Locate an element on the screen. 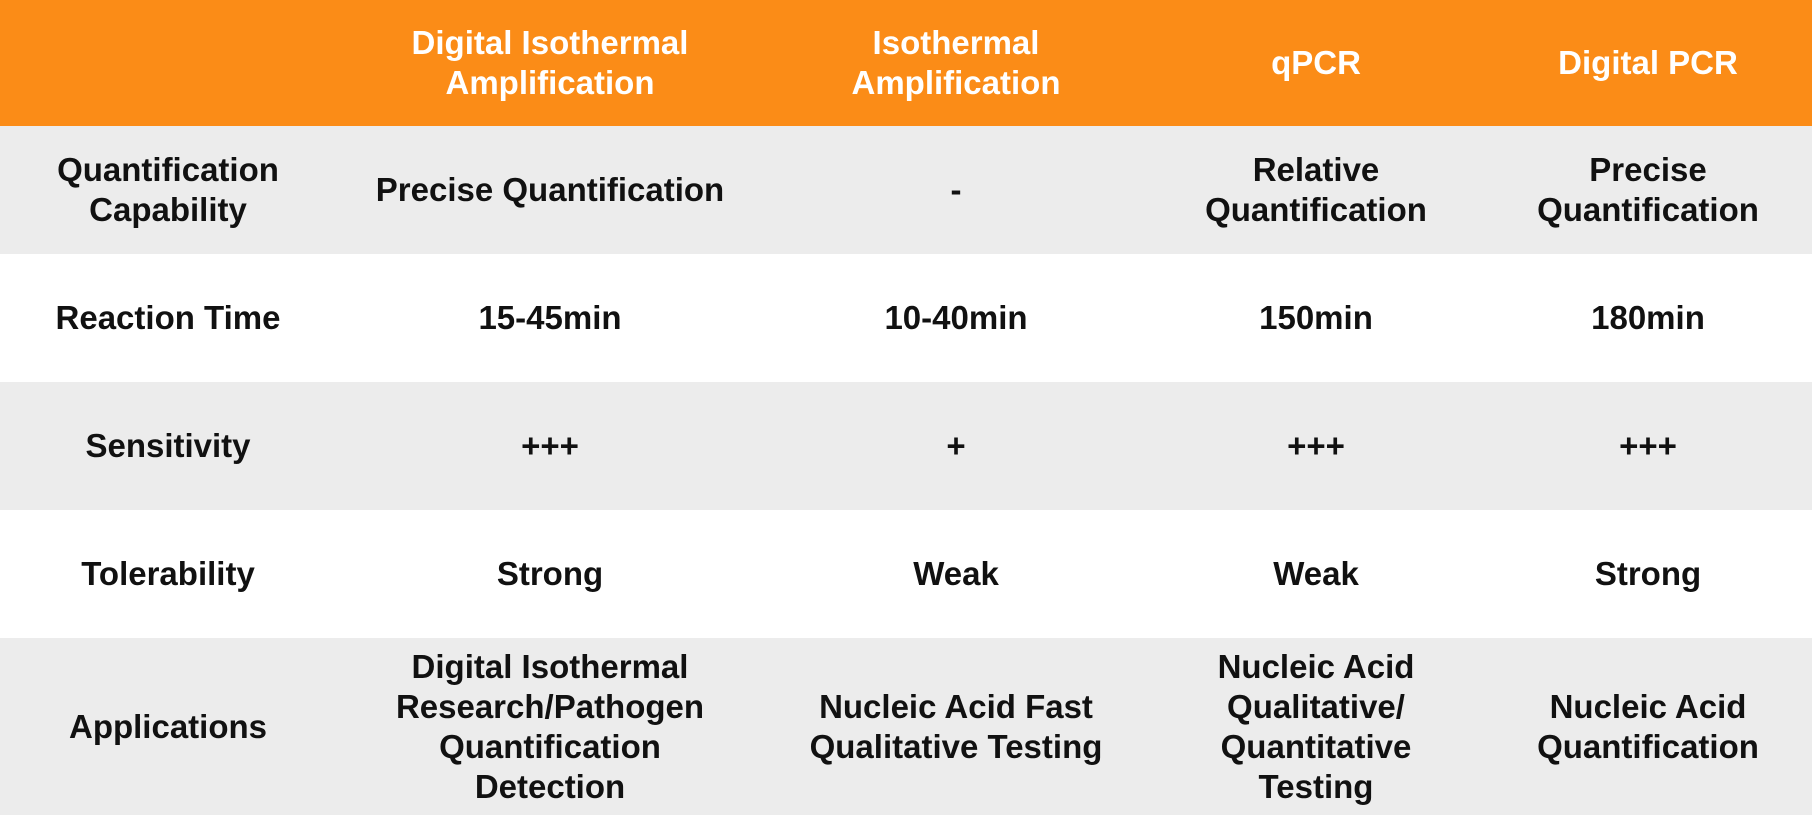  header-qpcr: qPCR is located at coordinates (1316, 63).